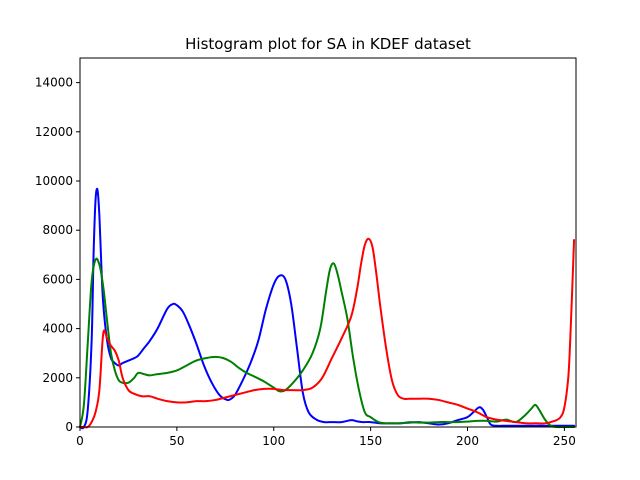 Image resolution: width=640 pixels, height=480 pixels. Describe the element at coordinates (57, 279) in the screenshot. I see `y-tick-label: 6000` at that location.